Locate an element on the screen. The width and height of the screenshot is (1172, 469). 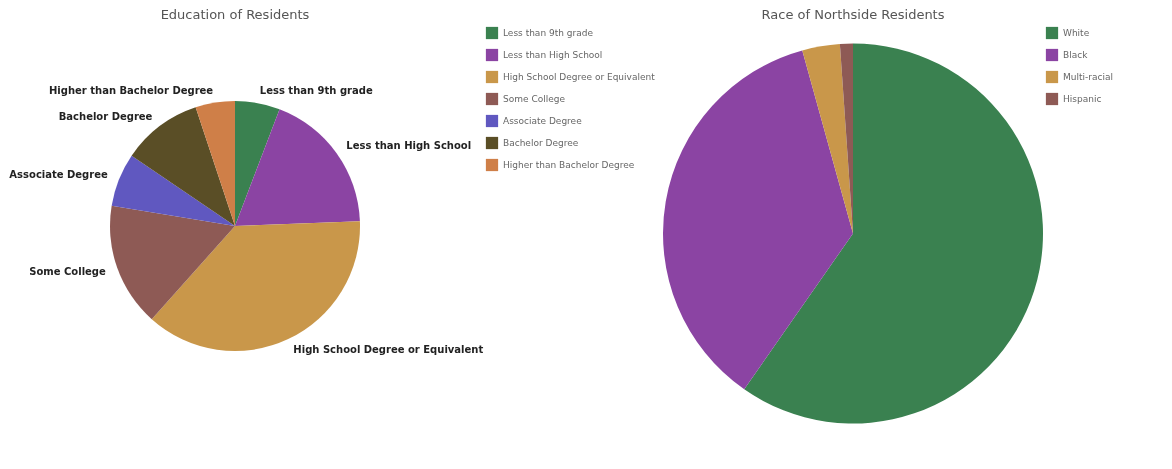
legend-label: High School Degree or Equivalent is located at coordinates (579, 77).